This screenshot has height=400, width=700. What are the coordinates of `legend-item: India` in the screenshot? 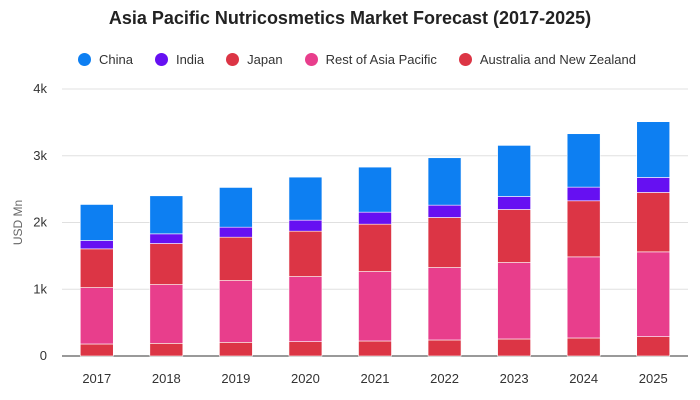 It's located at (179, 59).